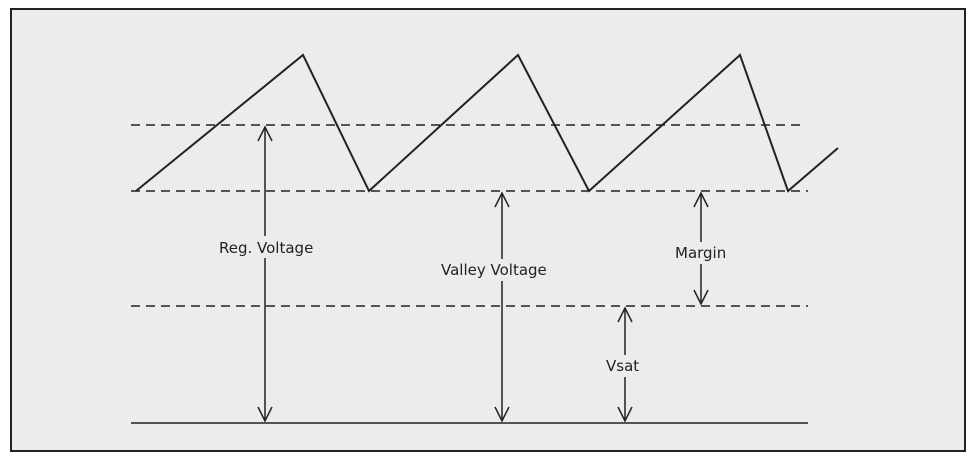  I want to click on reg-voltage-label: Reg. Voltage, so click(266, 248).